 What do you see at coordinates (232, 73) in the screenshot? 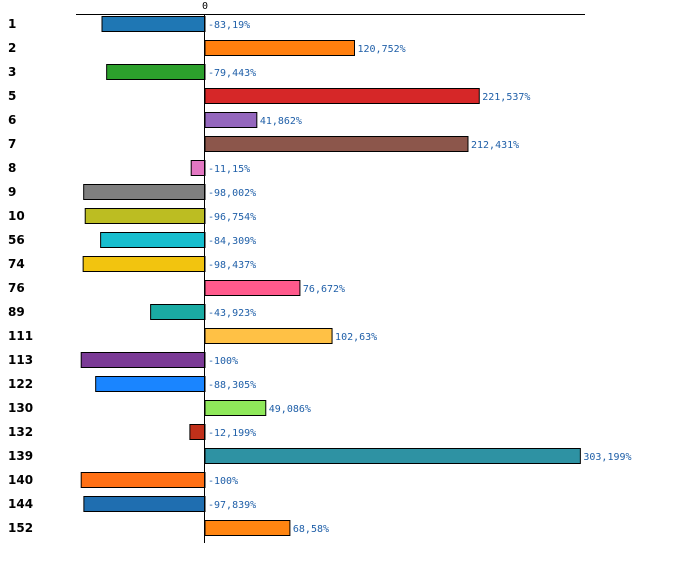
I see `value-label: -79,443%` at bounding box center [232, 73].